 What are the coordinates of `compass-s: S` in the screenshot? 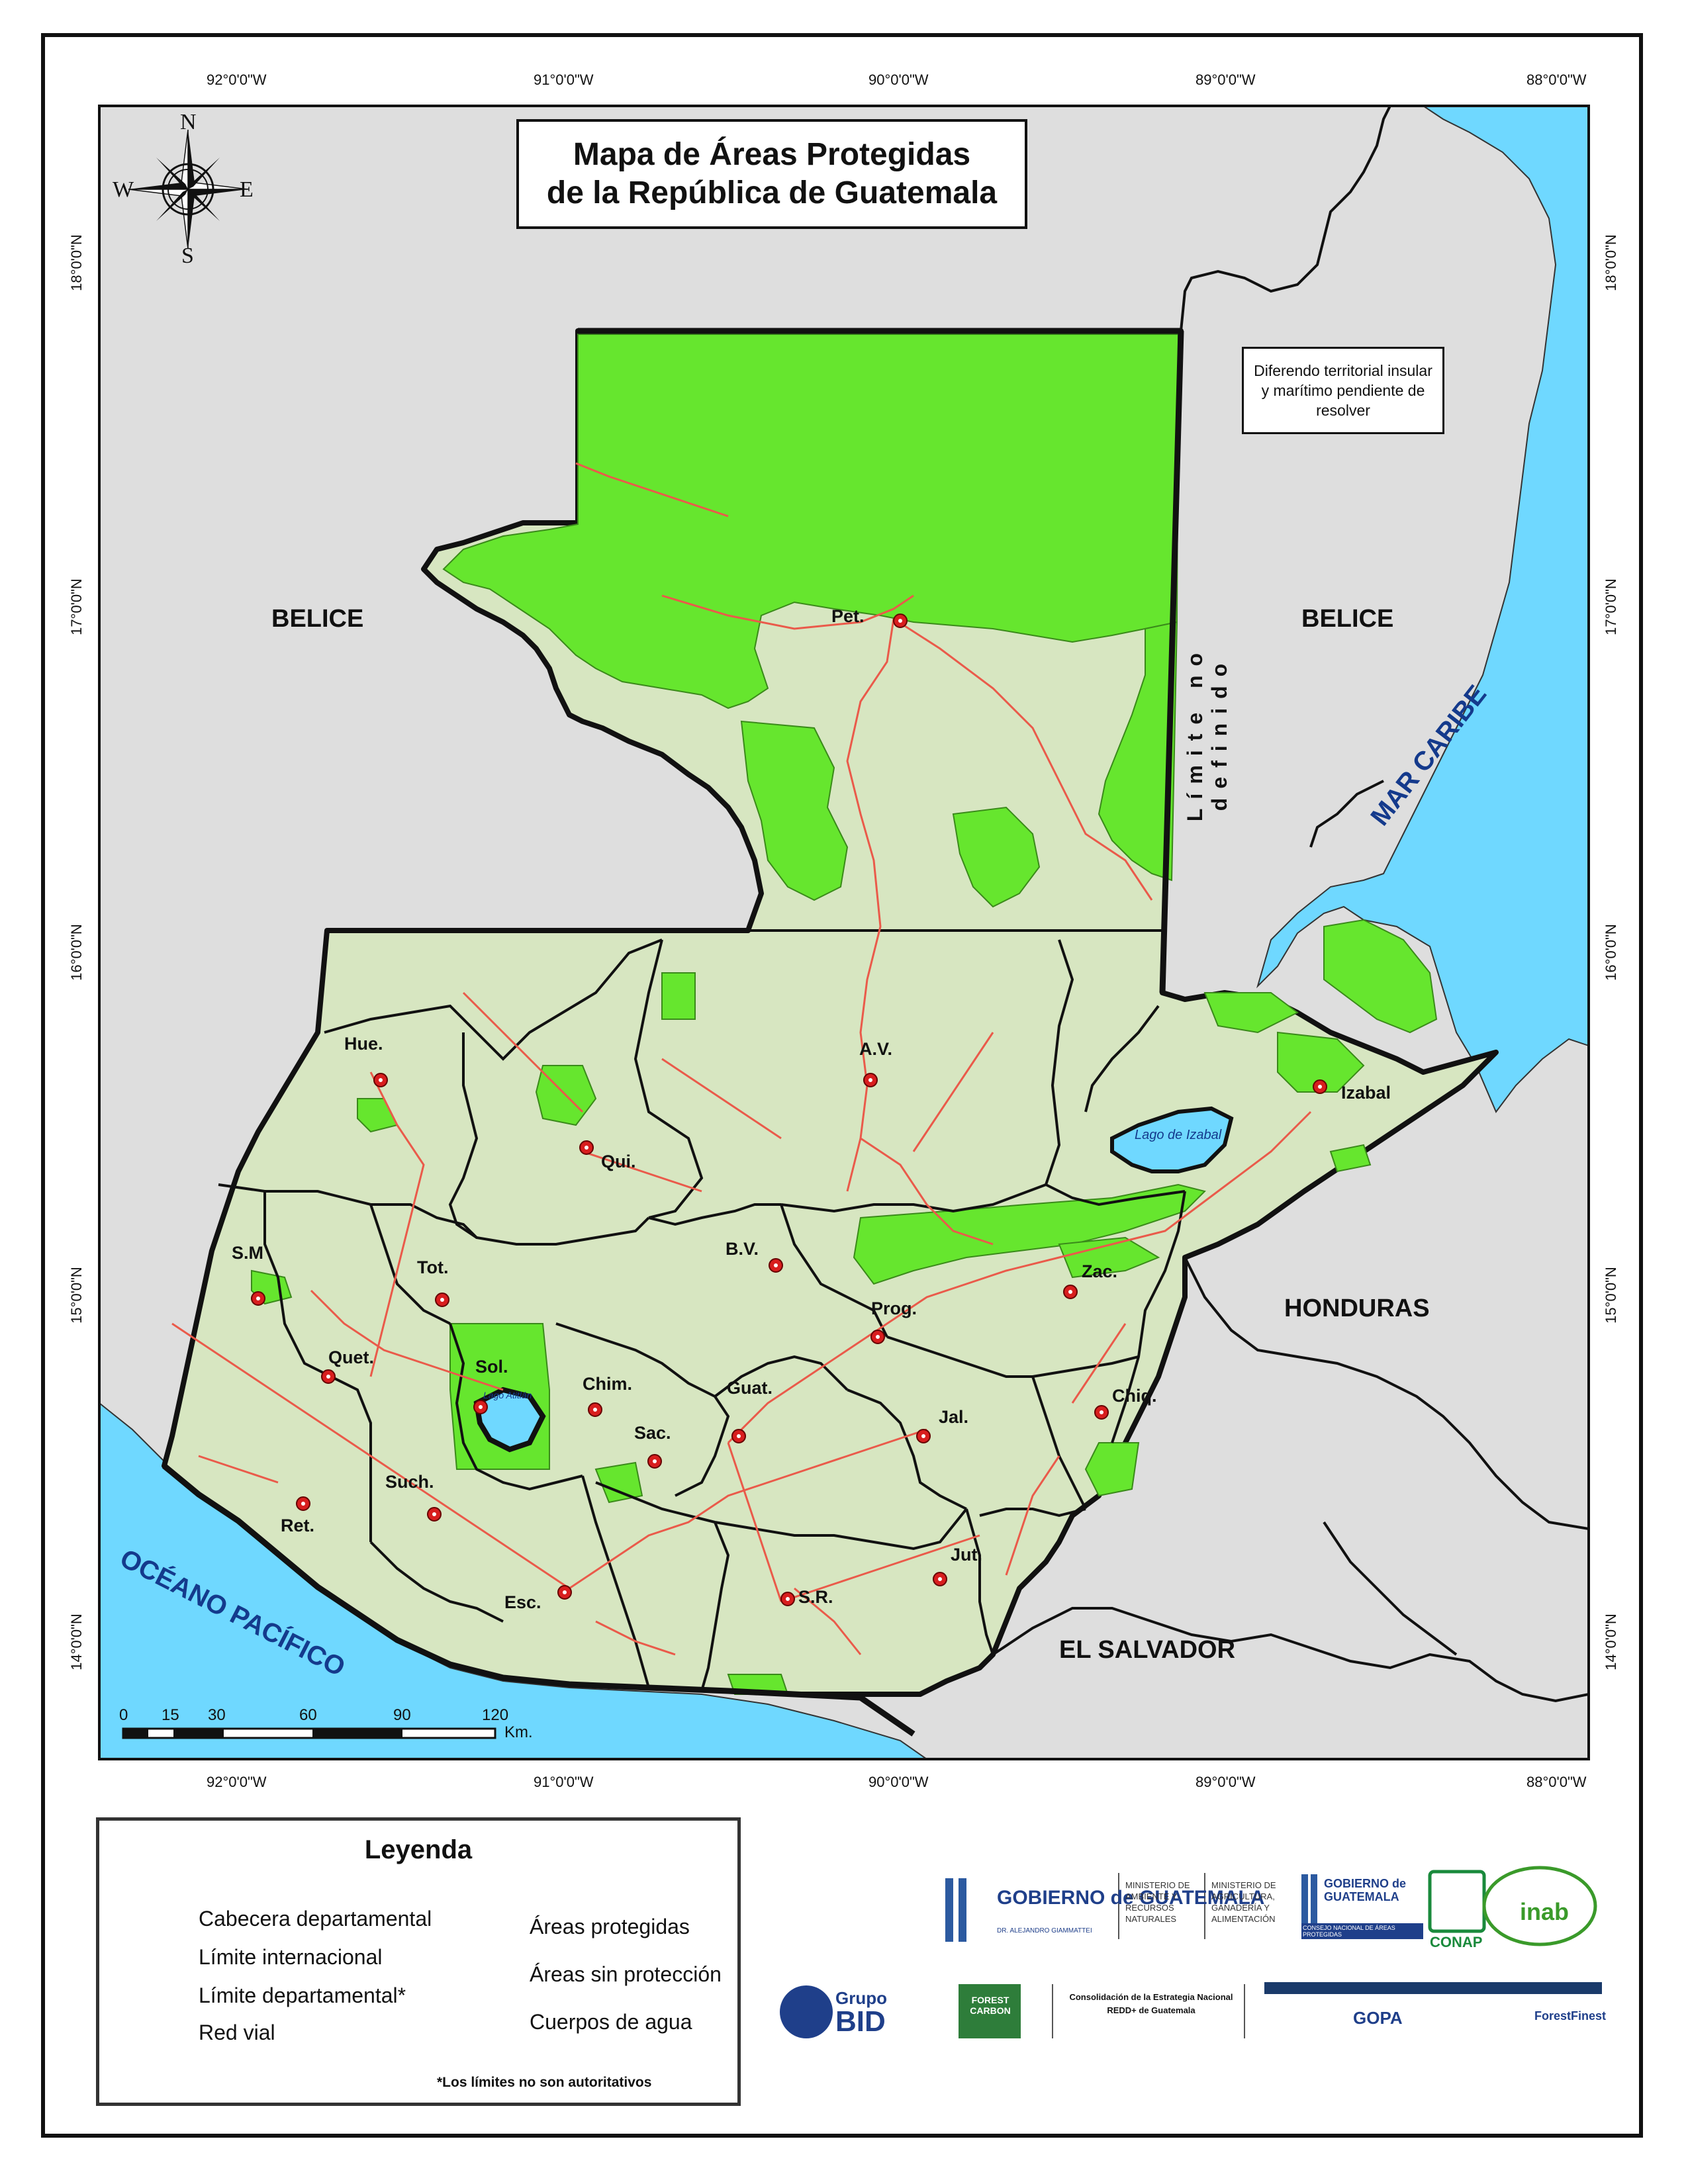 It's located at (187, 256).